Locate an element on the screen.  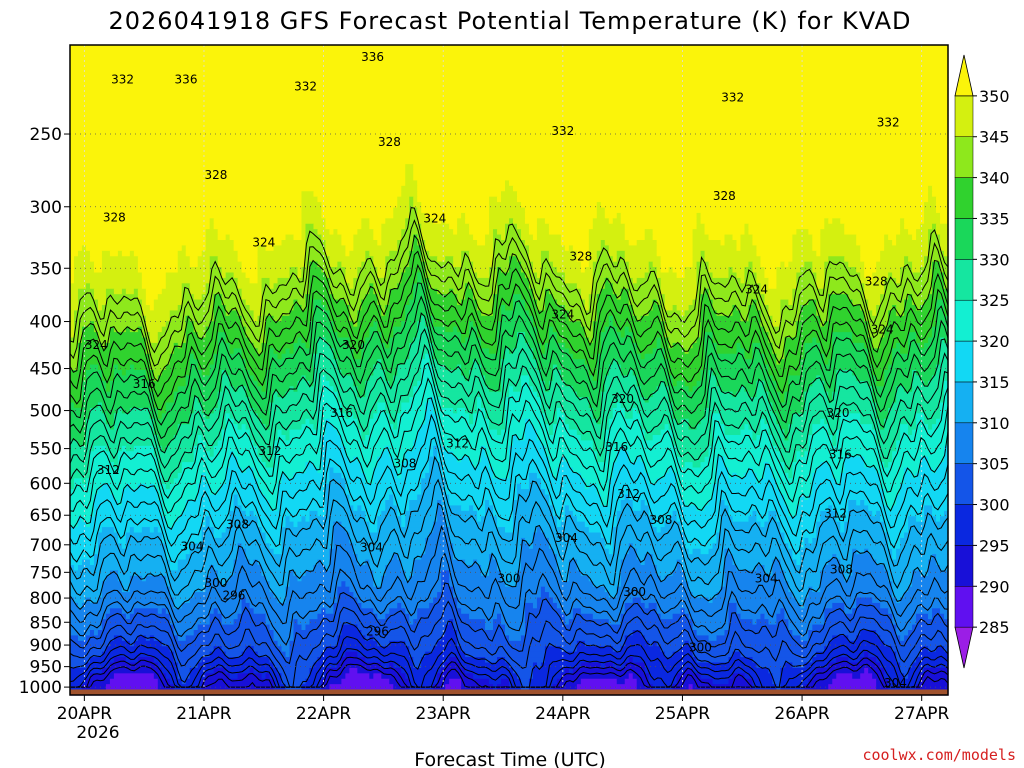
contour-label: 300 is located at coordinates (634, 592).